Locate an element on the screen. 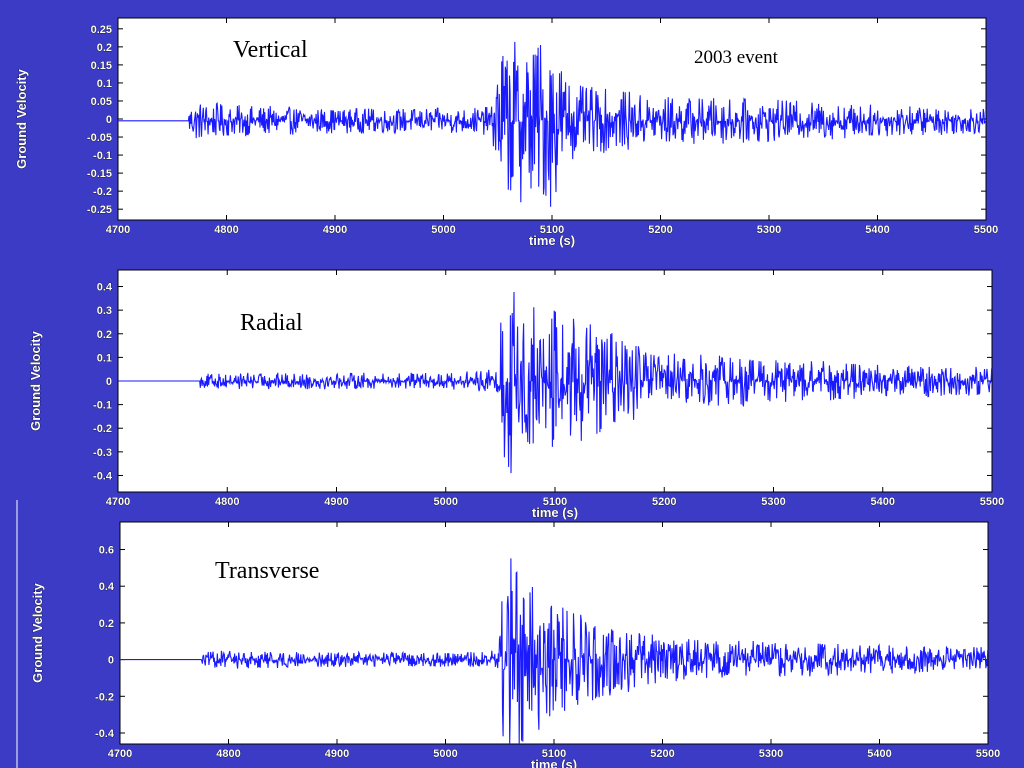  y-tick-label: -0.05 is located at coordinates (99, 138).